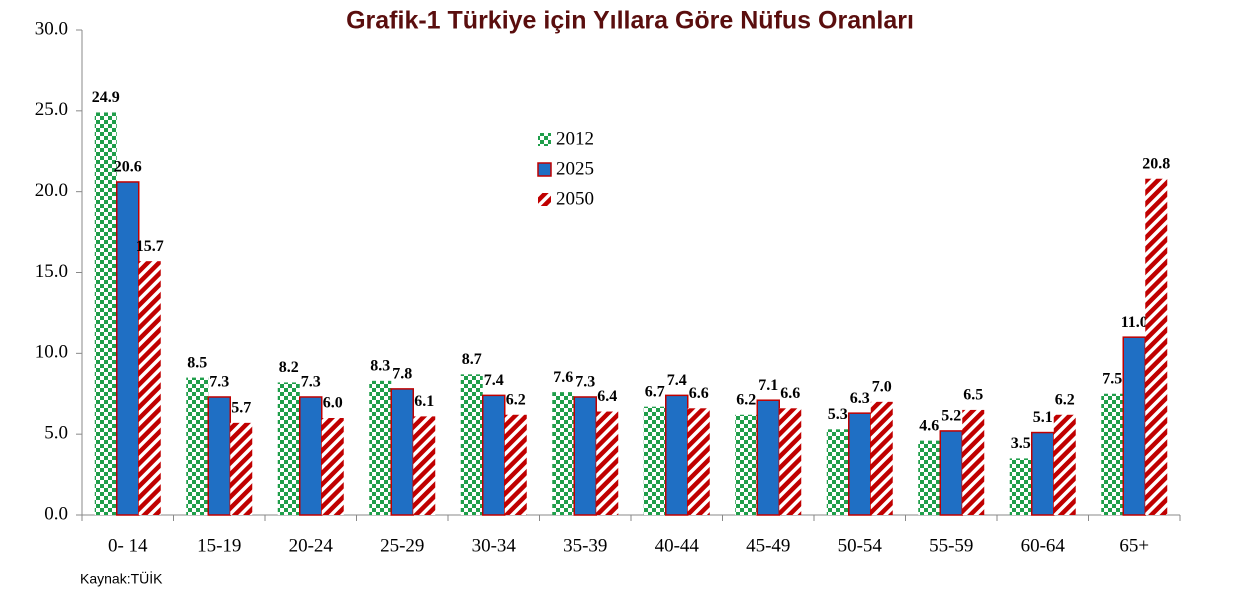  Describe the element at coordinates (472, 359) in the screenshot. I see `value-label: 8.7` at that location.